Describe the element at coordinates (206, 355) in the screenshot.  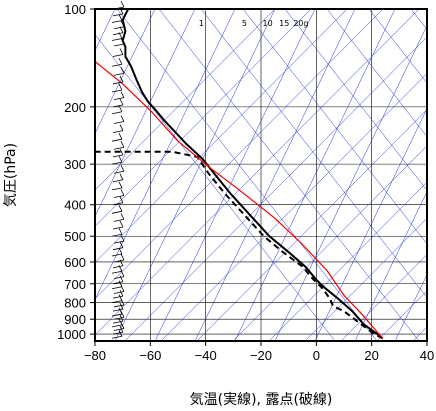
I see `x-tick-label: −40` at that location.